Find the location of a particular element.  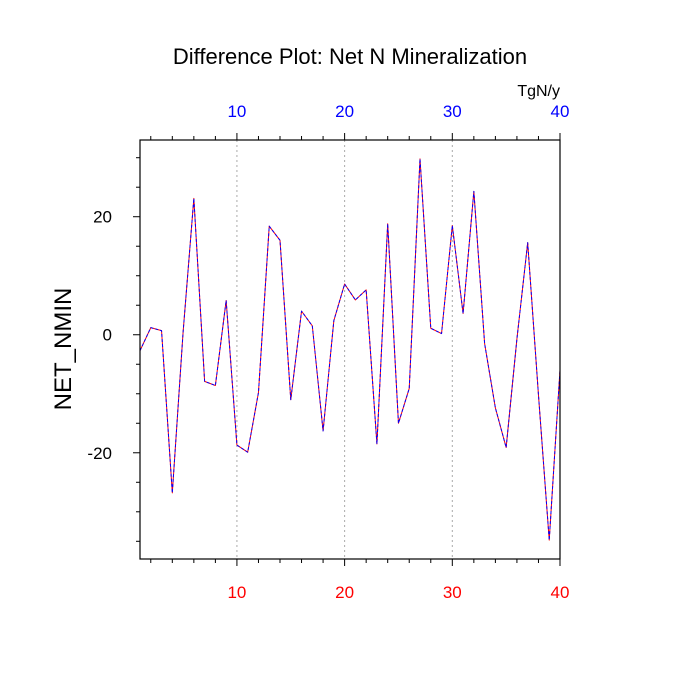

x-tick-label-top: 10 is located at coordinates (236, 111).